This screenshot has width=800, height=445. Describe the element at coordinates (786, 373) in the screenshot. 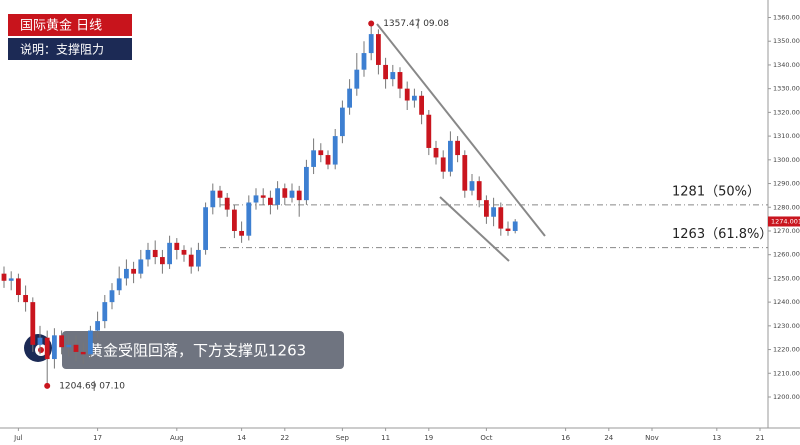

I see `y-tick-label: 1210.000` at that location.